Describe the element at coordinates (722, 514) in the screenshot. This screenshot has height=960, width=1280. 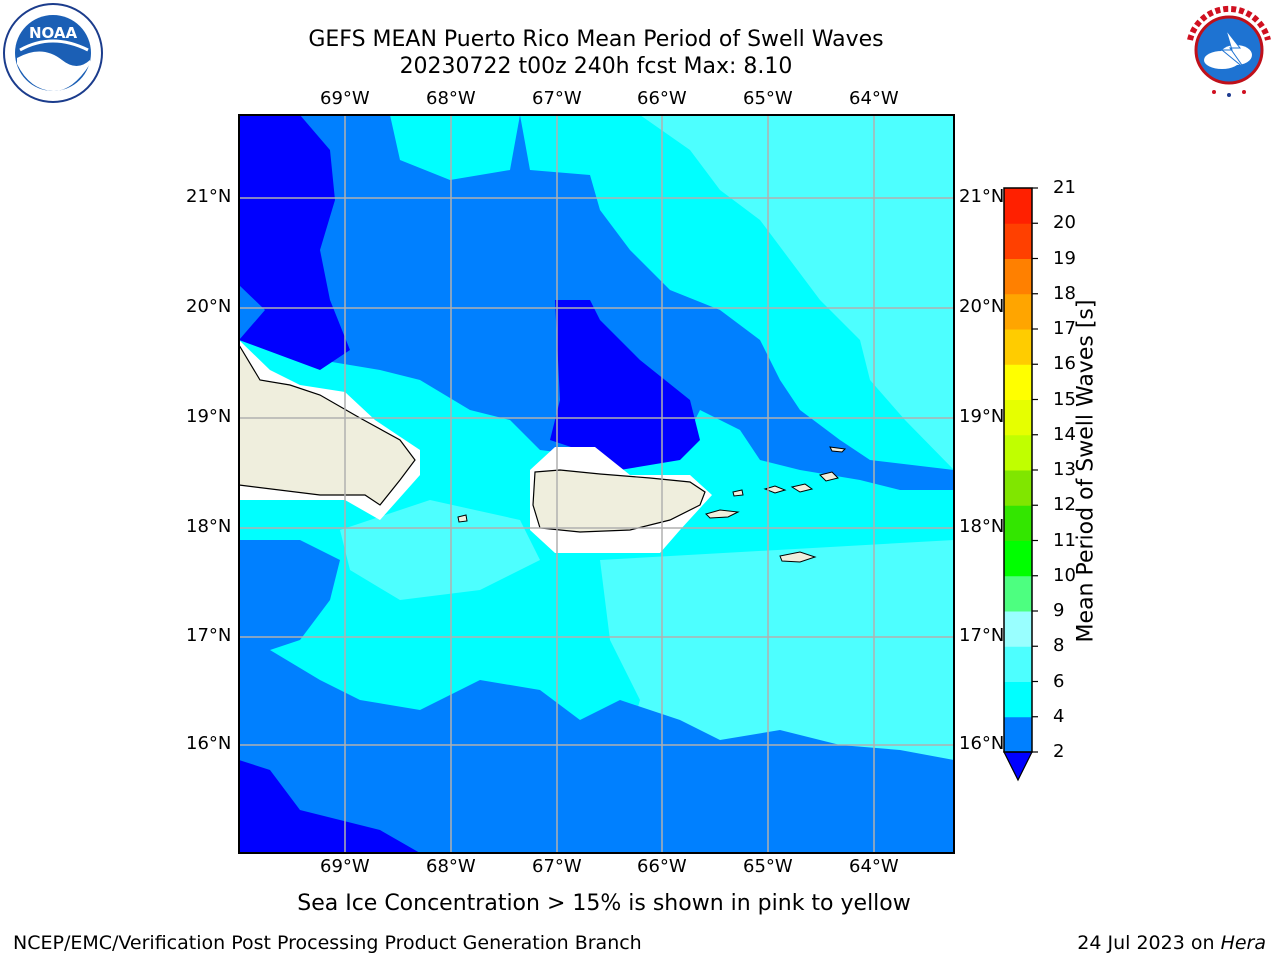
I see `vieques-island` at that location.